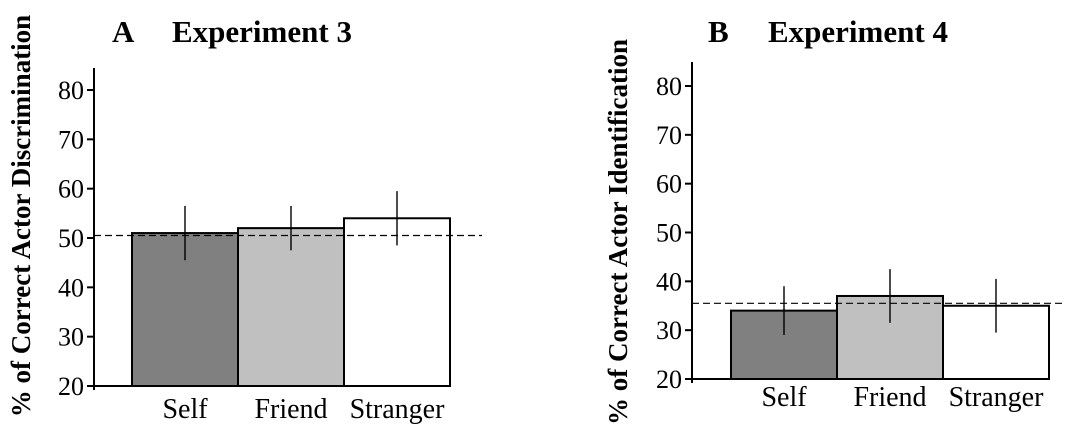 Image resolution: width=1067 pixels, height=424 pixels. Describe the element at coordinates (397, 302) in the screenshot. I see `panel-a-bar-stranger` at that location.